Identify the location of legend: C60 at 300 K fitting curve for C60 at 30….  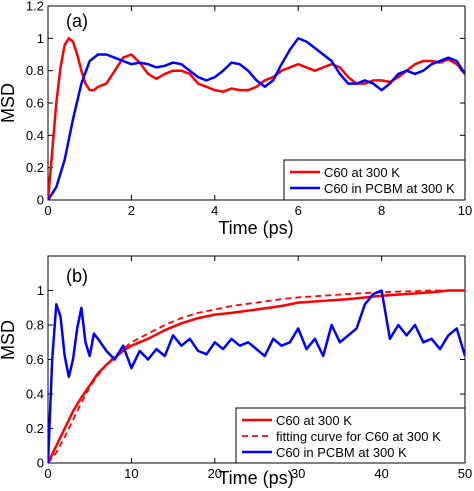
(350, 435).